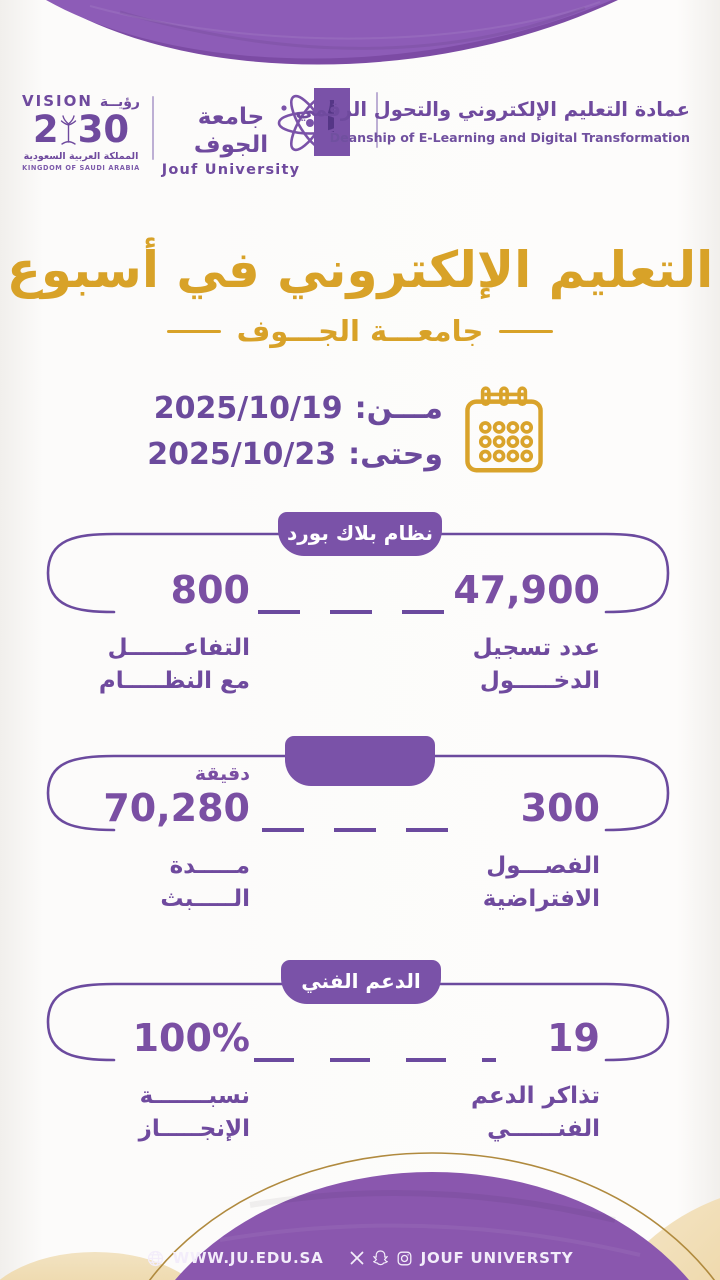 The height and width of the screenshot is (1280, 720). Describe the element at coordinates (191, 1038) in the screenshot. I see `stat-value: 100%` at that location.